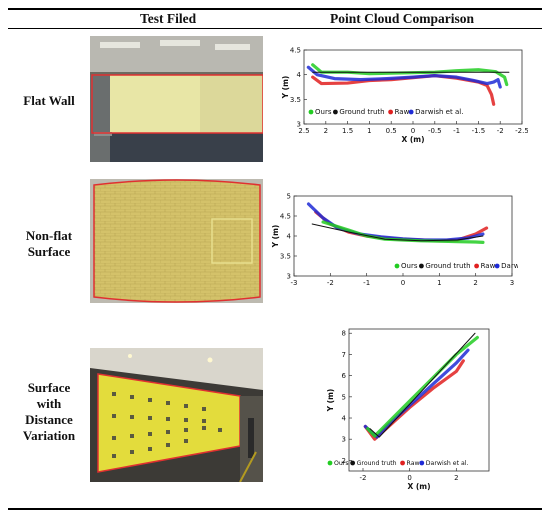  I want to click on x-tick-label: -3, so click(294, 283).